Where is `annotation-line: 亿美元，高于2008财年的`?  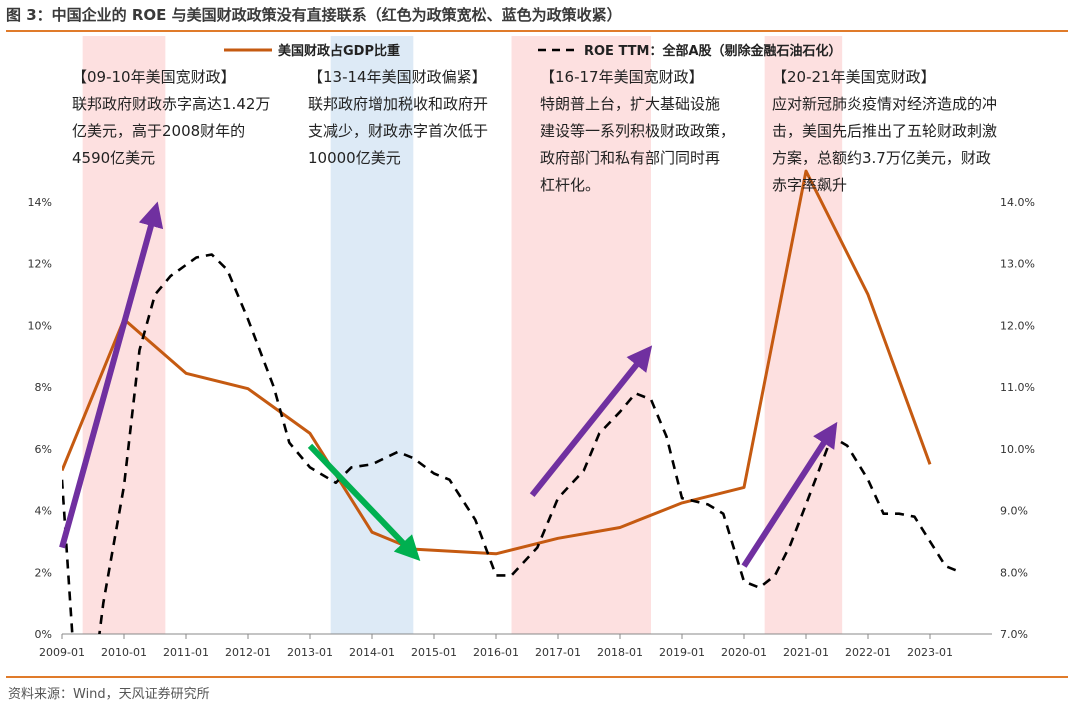 annotation-line: 亿美元，高于2008财年的 is located at coordinates (158, 131).